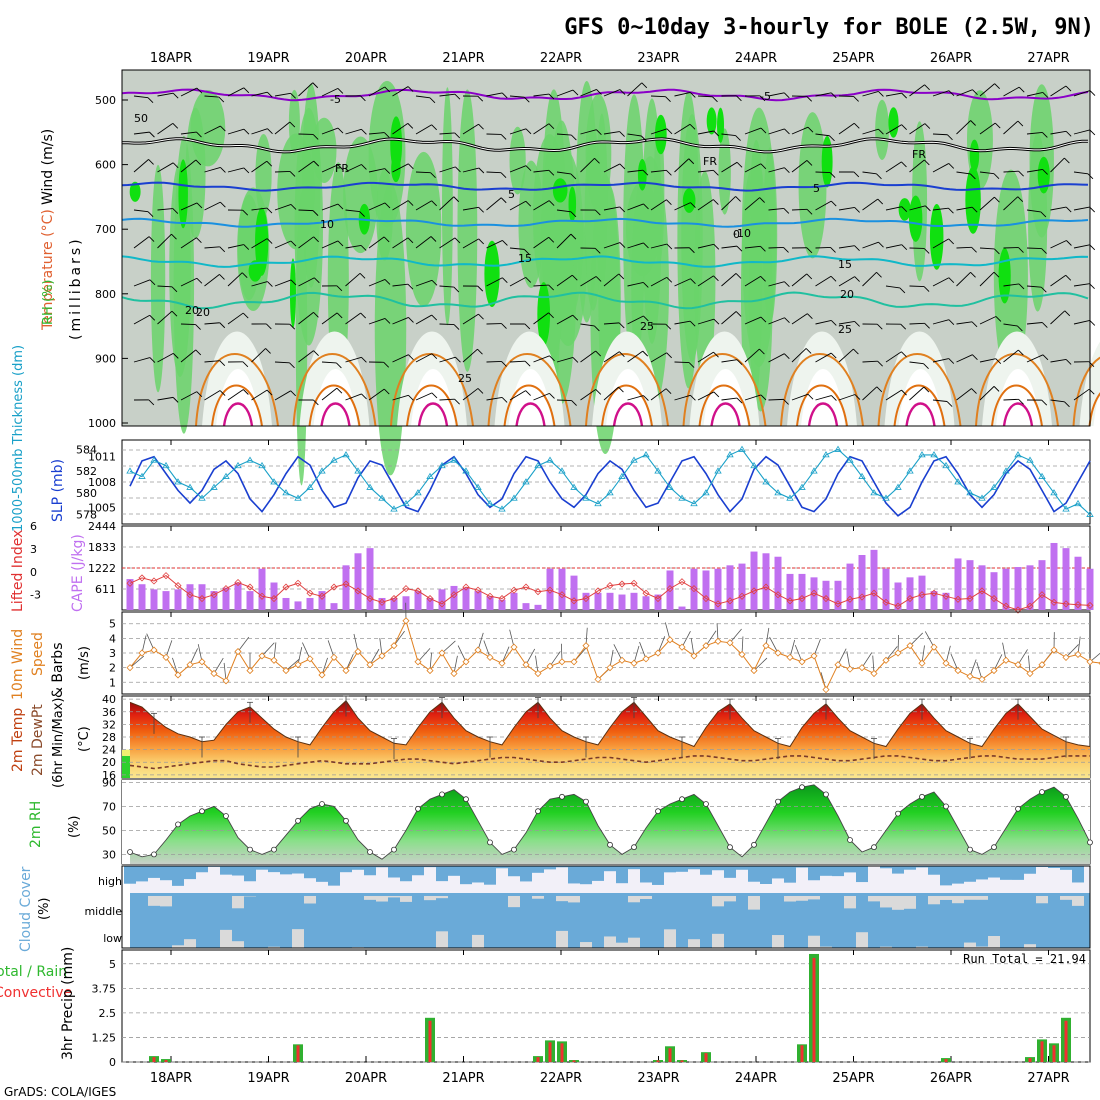  What do you see at coordinates (951, 58) in the screenshot?
I see `top-date-label: 26APR` at bounding box center [951, 58].